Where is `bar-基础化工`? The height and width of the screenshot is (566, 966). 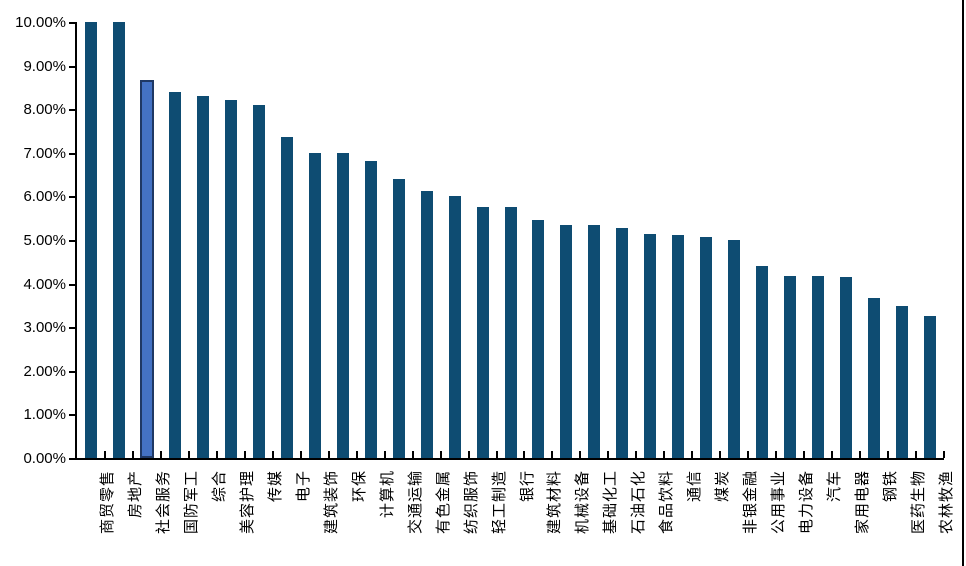 bar-基础化工 is located at coordinates (594, 341).